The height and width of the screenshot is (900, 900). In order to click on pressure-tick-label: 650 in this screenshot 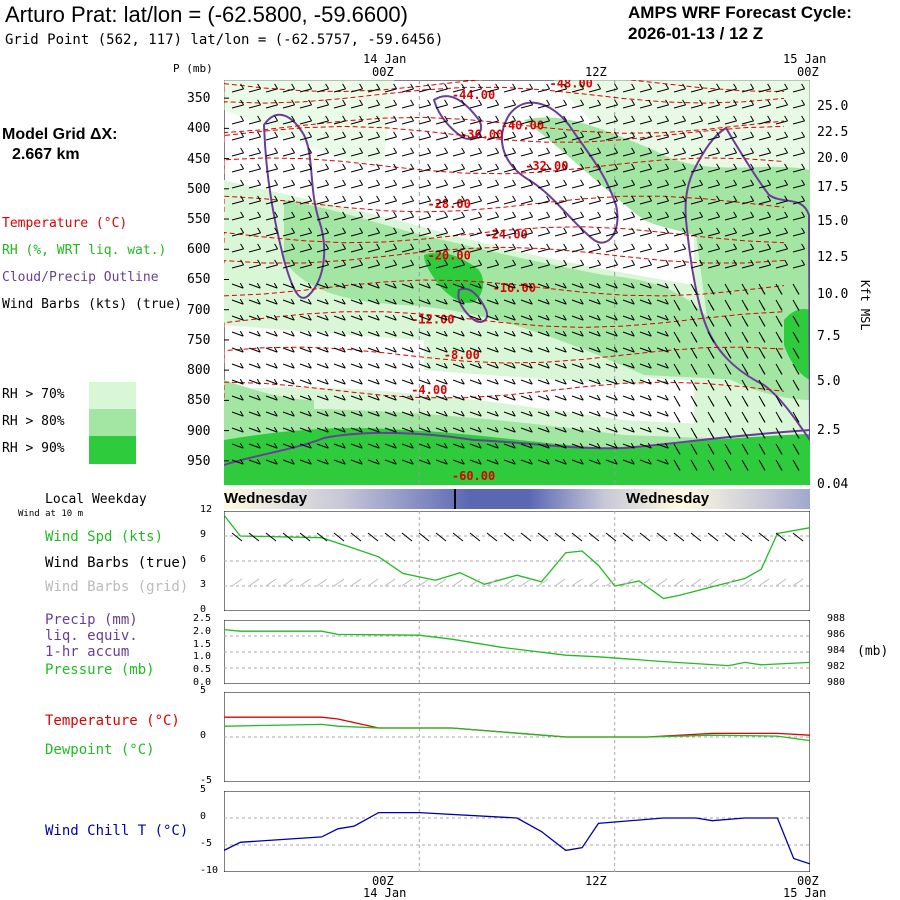, I will do `click(199, 280)`.